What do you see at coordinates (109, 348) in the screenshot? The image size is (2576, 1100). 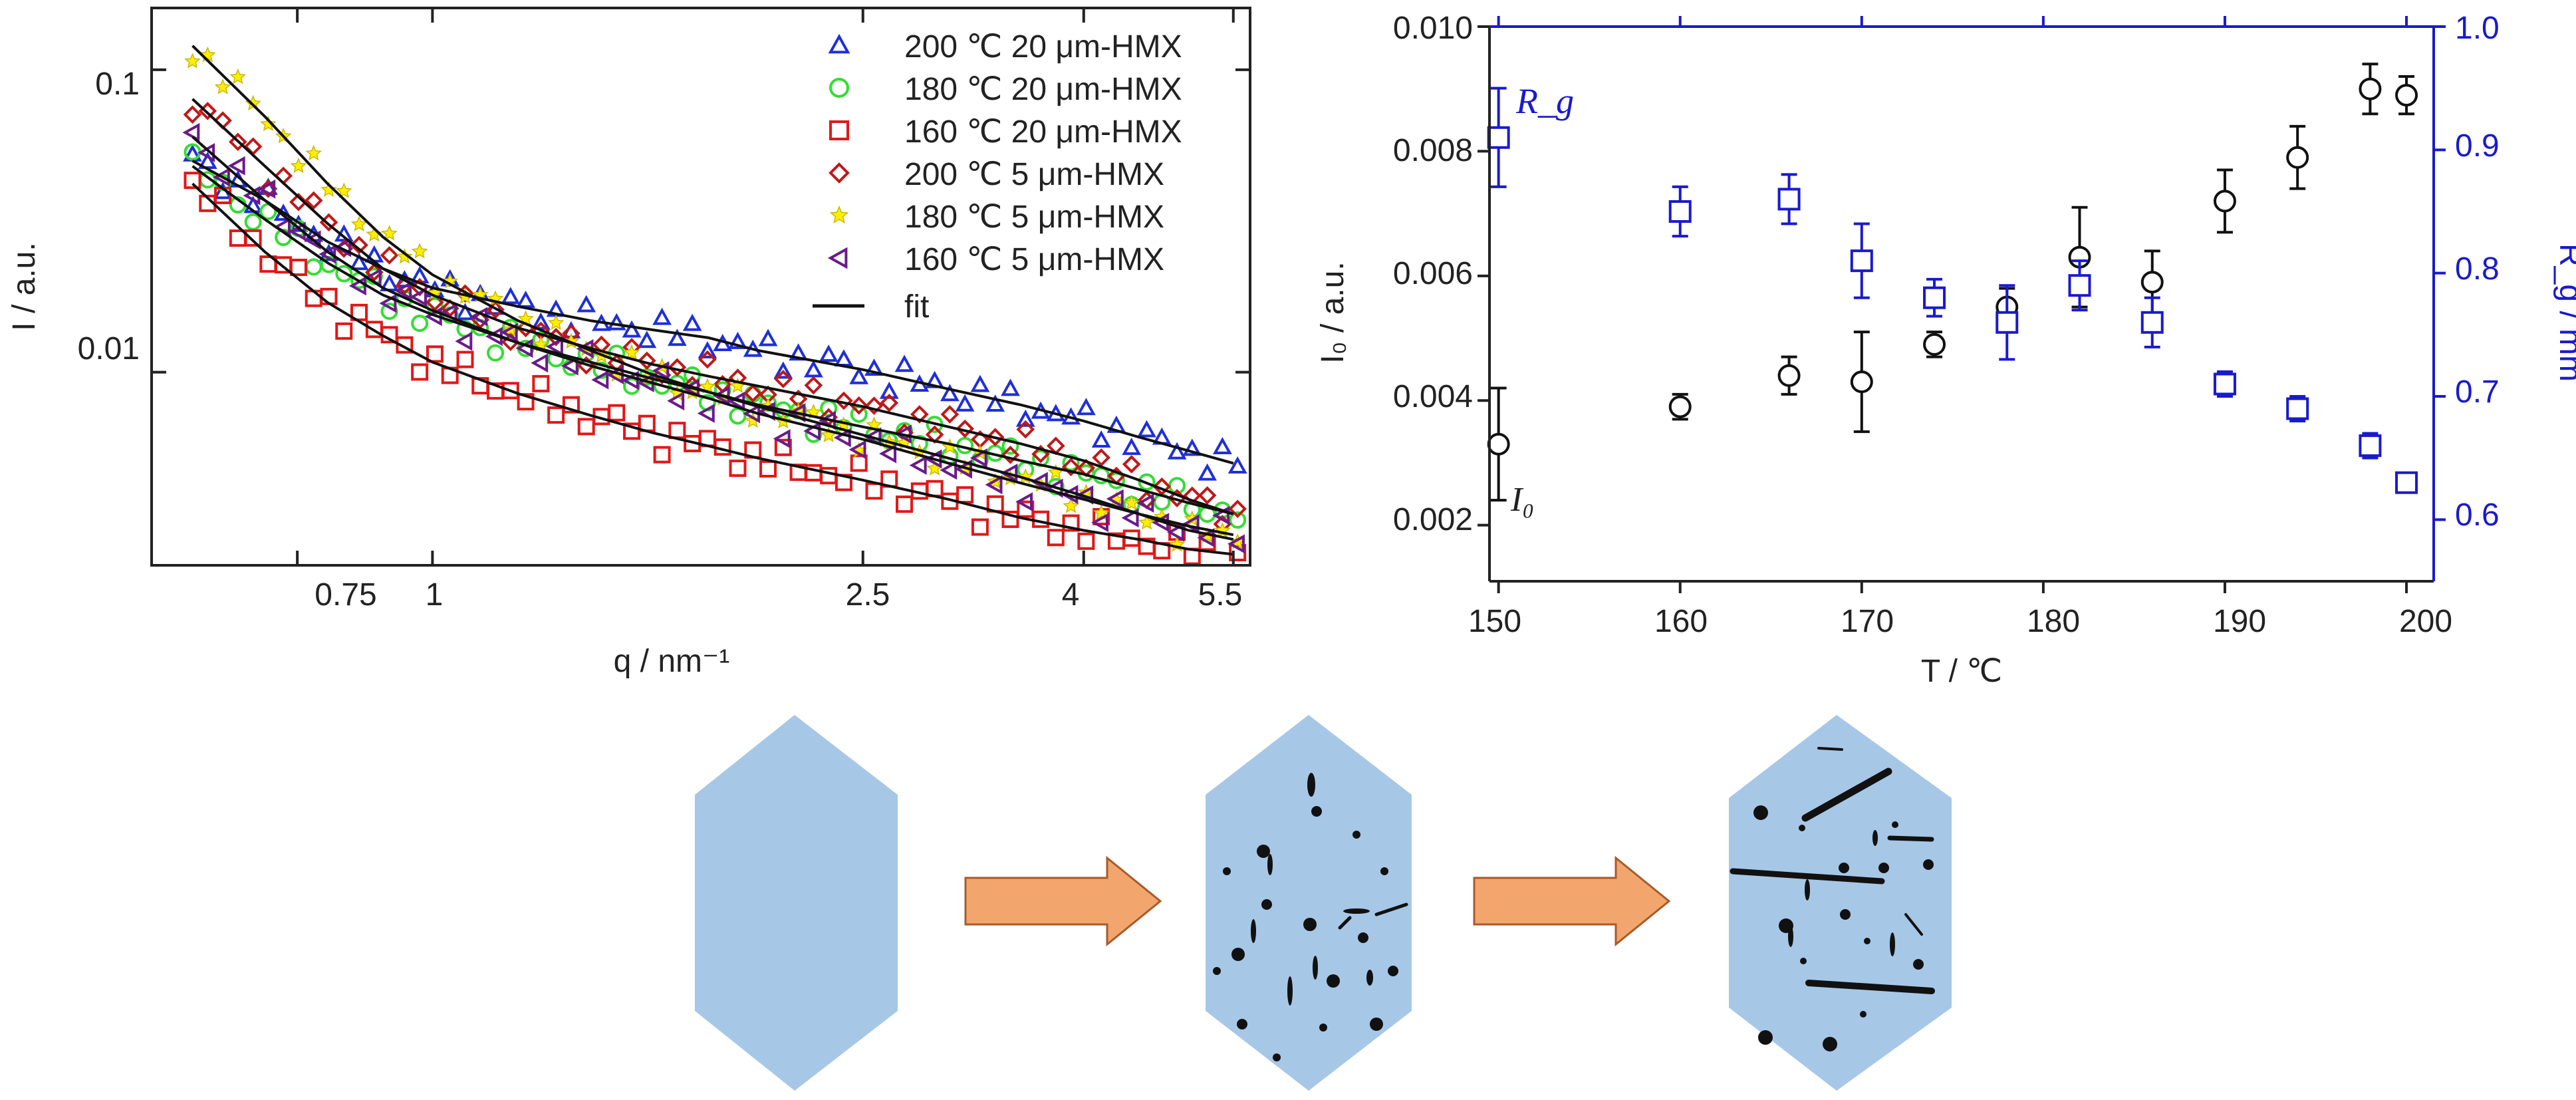 I see `y-tick-label: 0.01` at bounding box center [109, 348].